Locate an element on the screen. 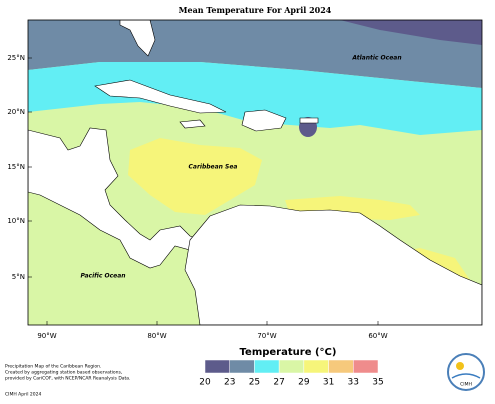  logo-text: CIMH is located at coordinates (466, 385).